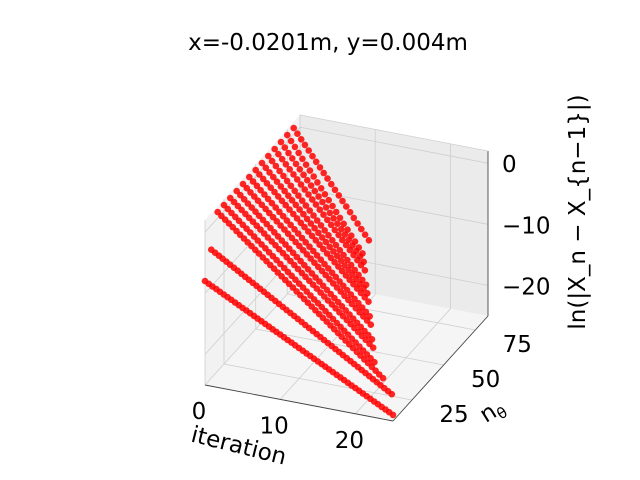 The image size is (640, 480). Describe the element at coordinates (485, 380) in the screenshot. I see `y-tick-label: 50` at that location.